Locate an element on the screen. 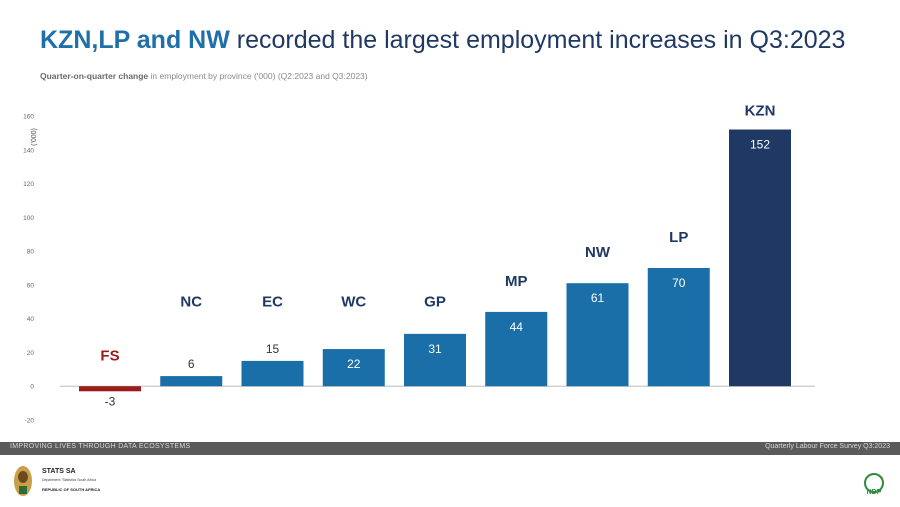  category-label: NW is located at coordinates (598, 252).